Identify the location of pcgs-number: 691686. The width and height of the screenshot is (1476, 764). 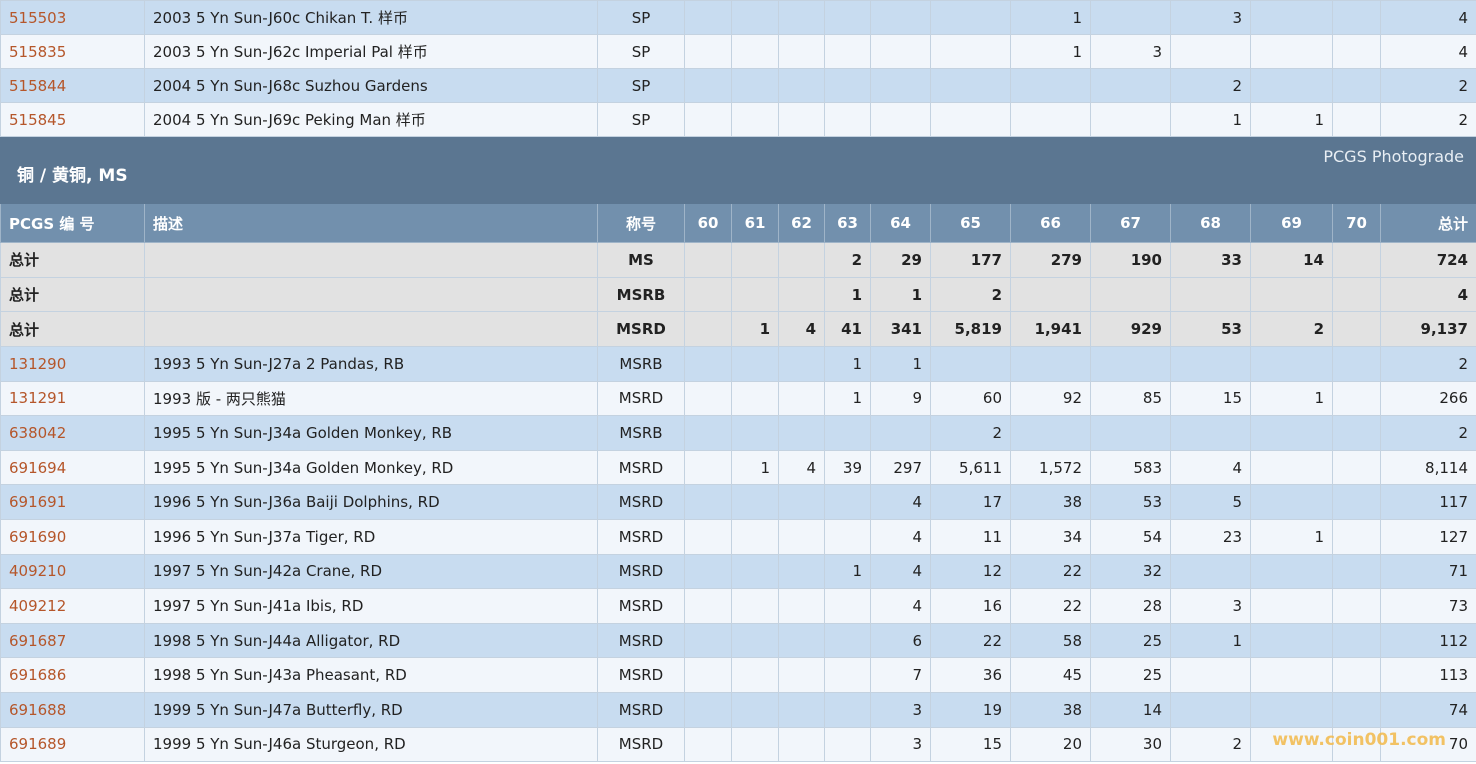
(72, 675).